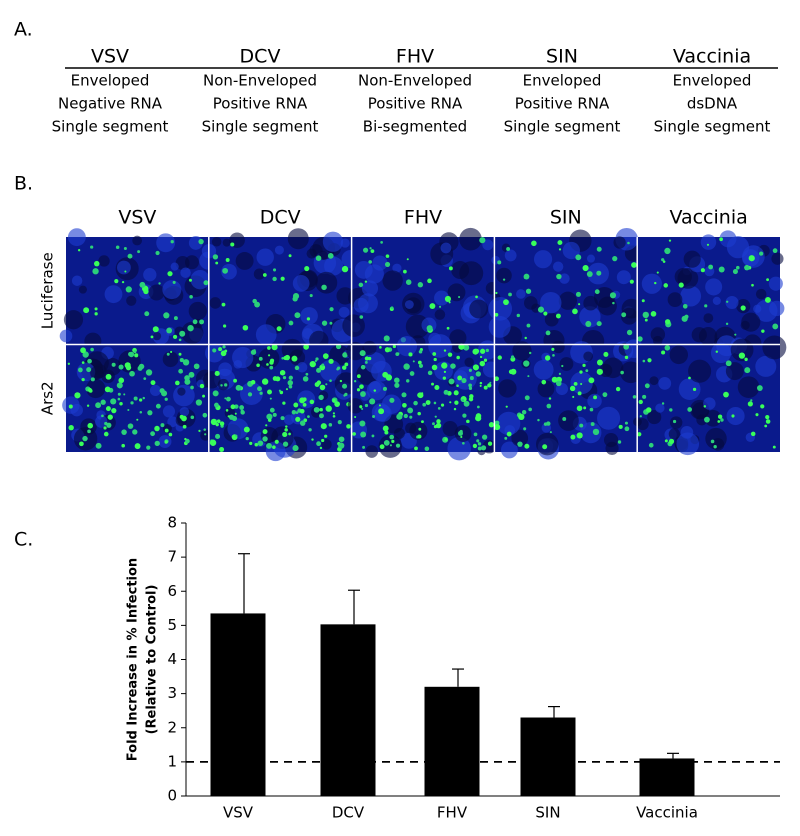  I want to click on y-tick-label: 0, so click(172, 796).